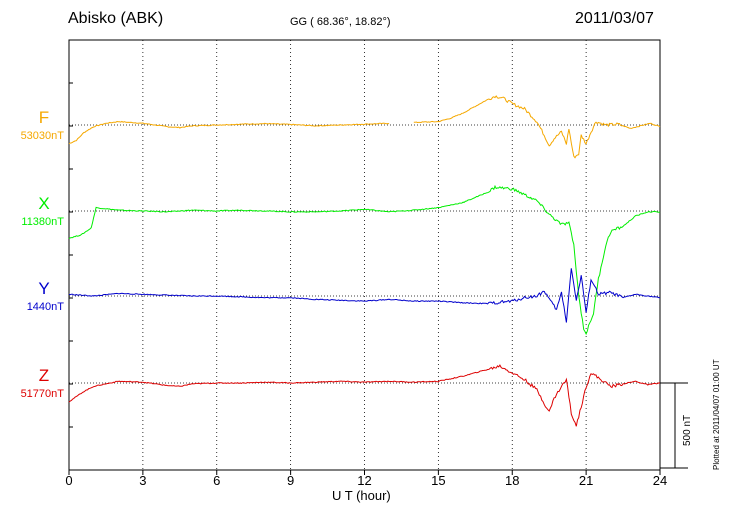 The height and width of the screenshot is (520, 730). Describe the element at coordinates (44, 117) in the screenshot. I see `series-name-f: F` at that location.